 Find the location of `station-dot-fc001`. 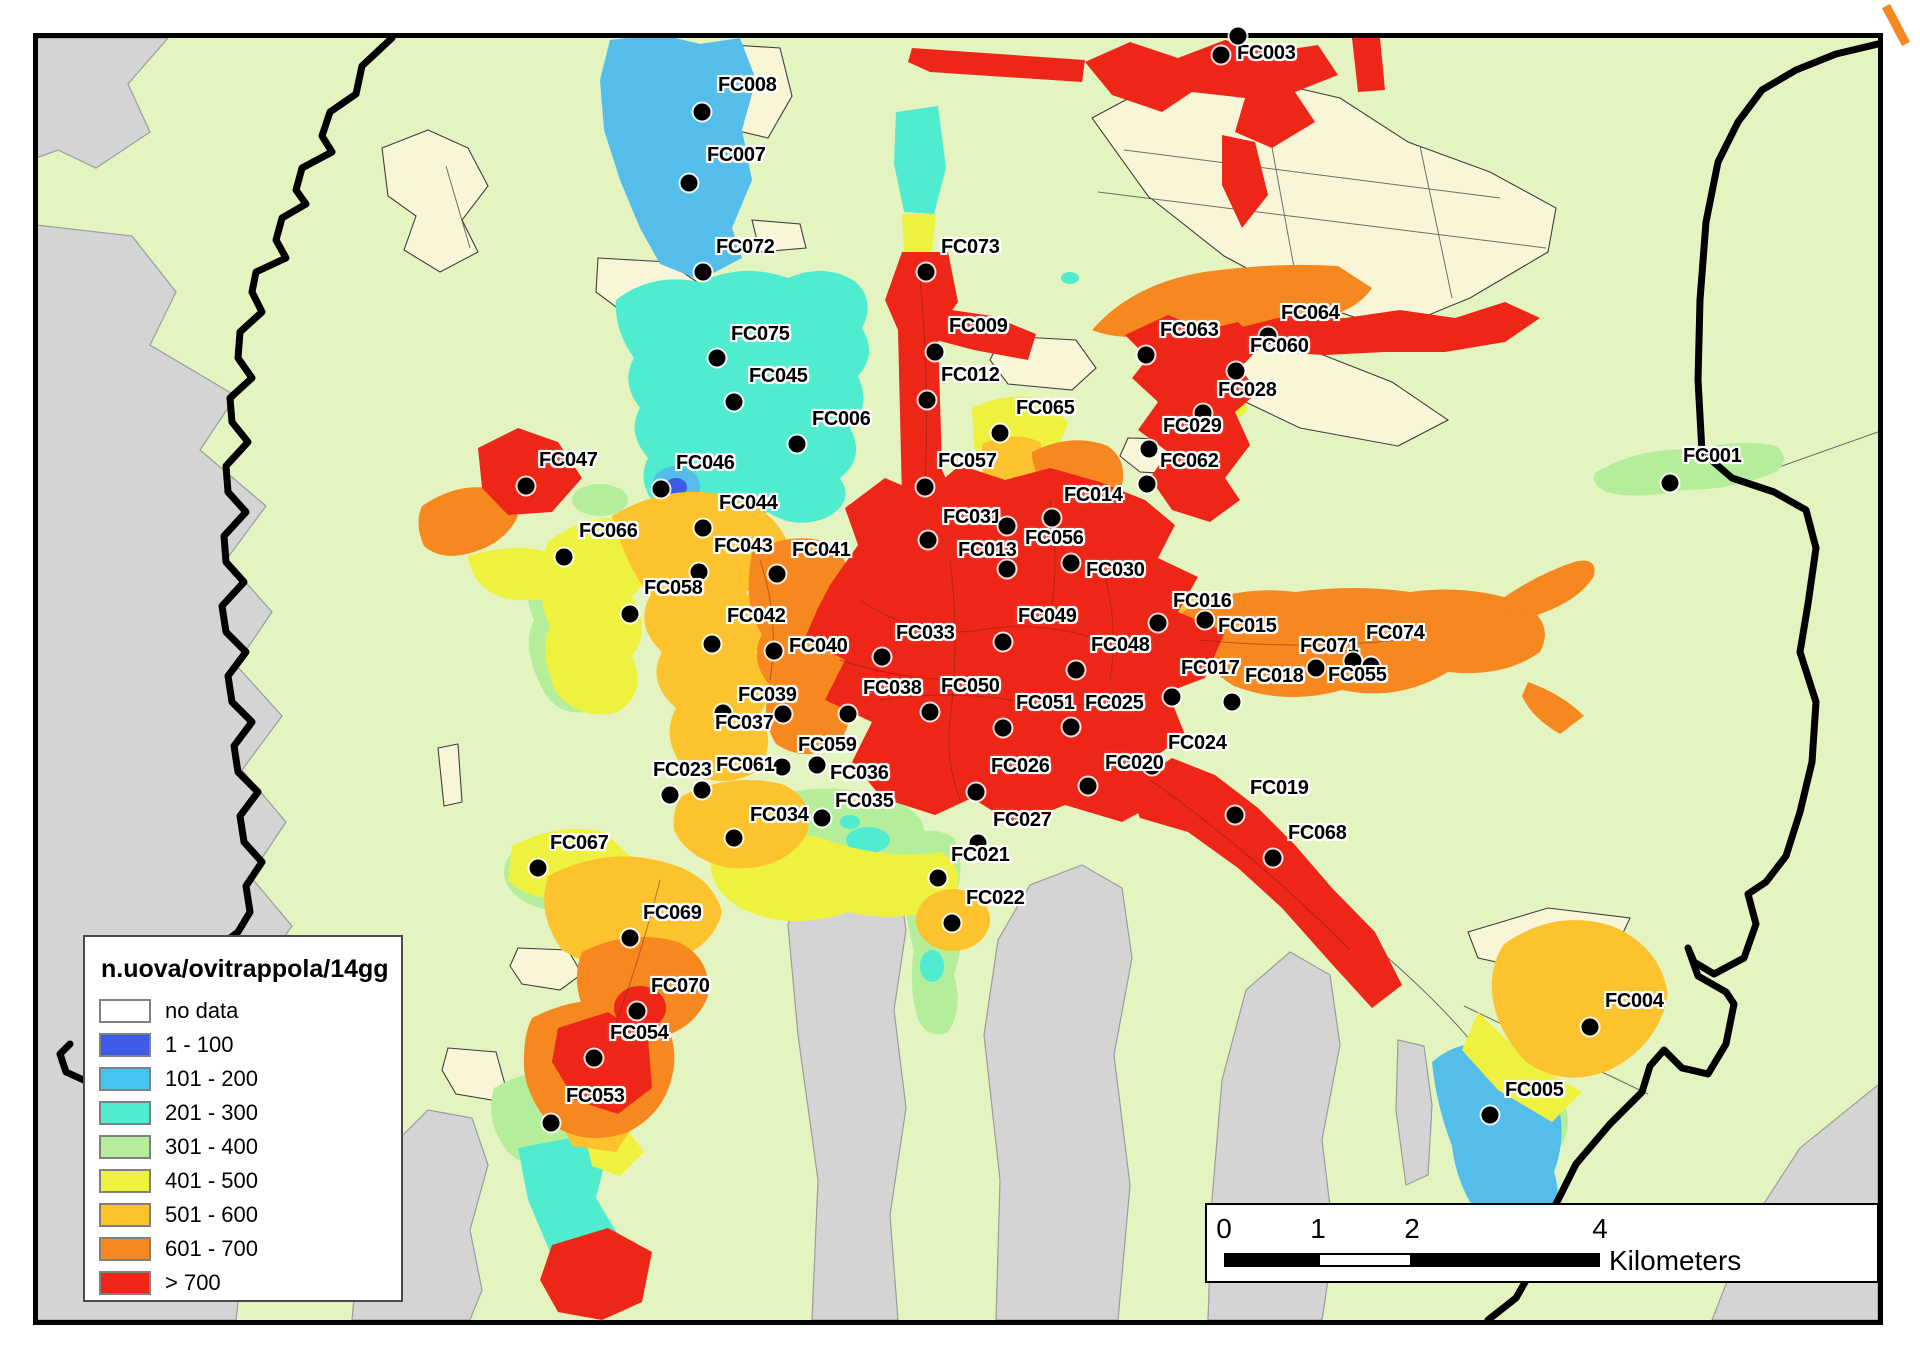

station-dot-fc001 is located at coordinates (1670, 483).